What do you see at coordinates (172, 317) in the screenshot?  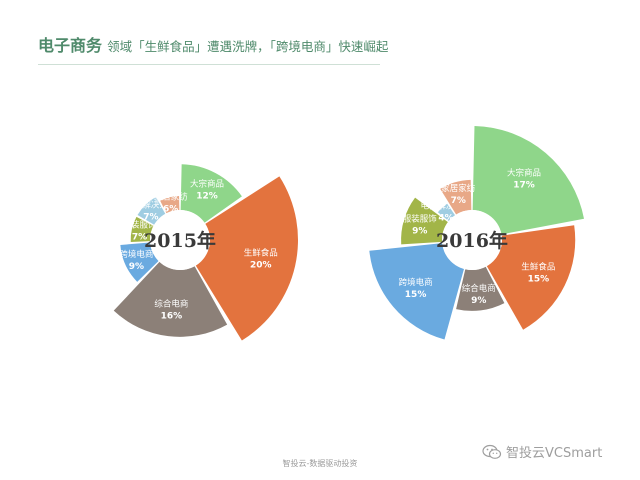 I see `slice-percent-label: 16%` at bounding box center [172, 317].